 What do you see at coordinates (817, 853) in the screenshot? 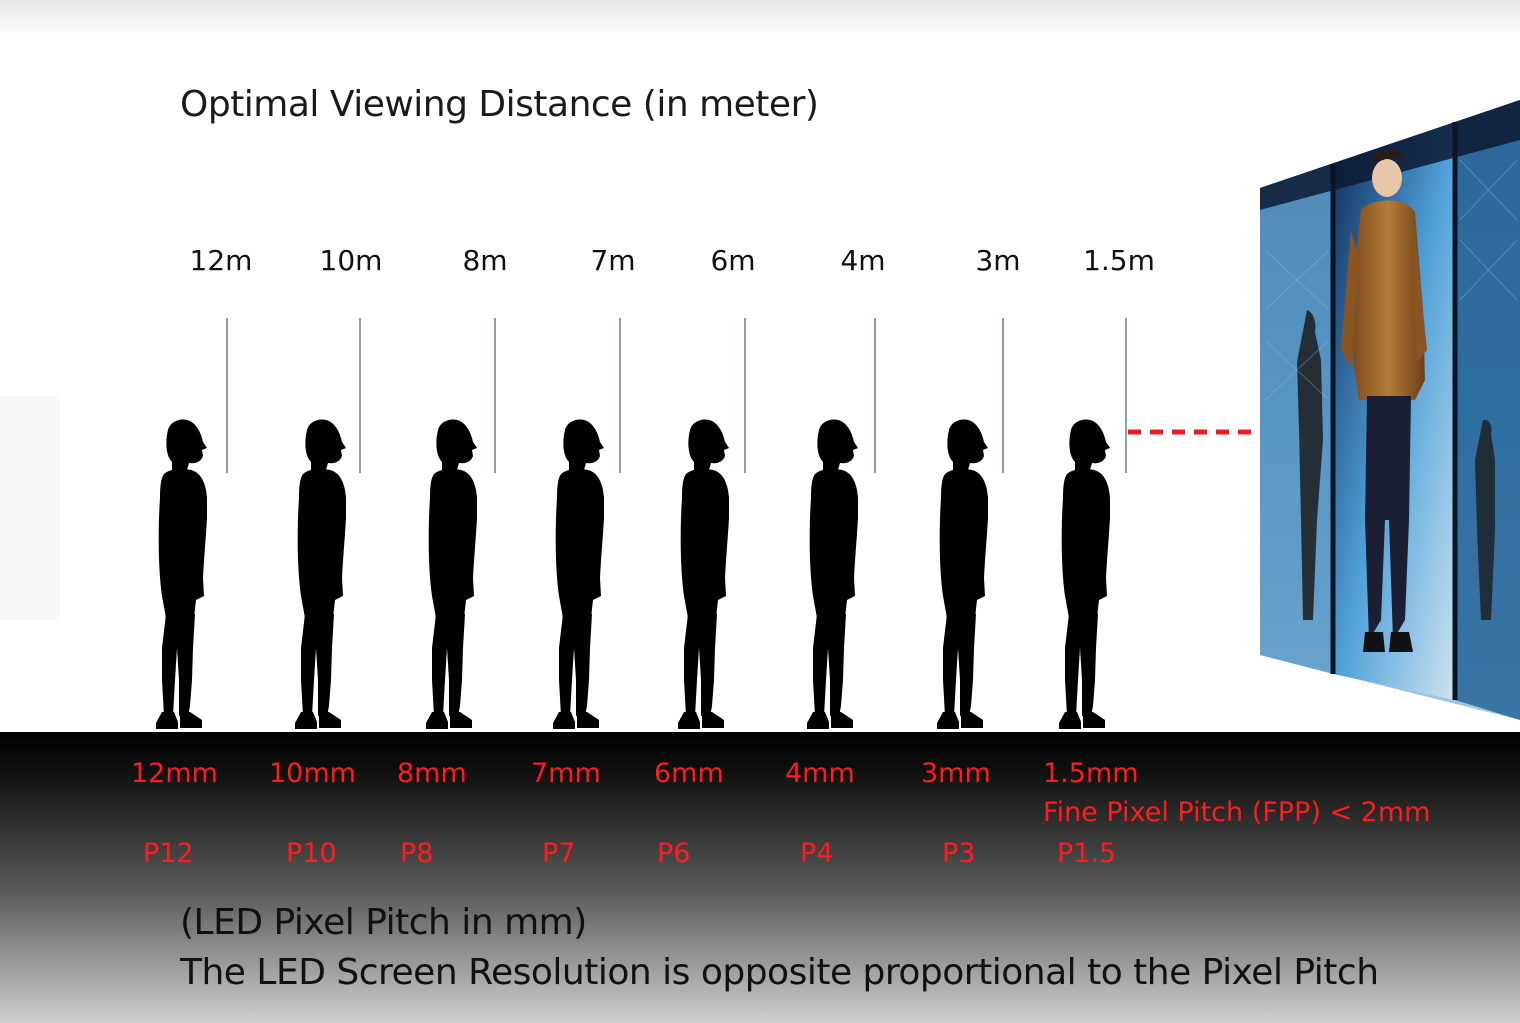
I see `pitch-code-label: P4` at bounding box center [817, 853].